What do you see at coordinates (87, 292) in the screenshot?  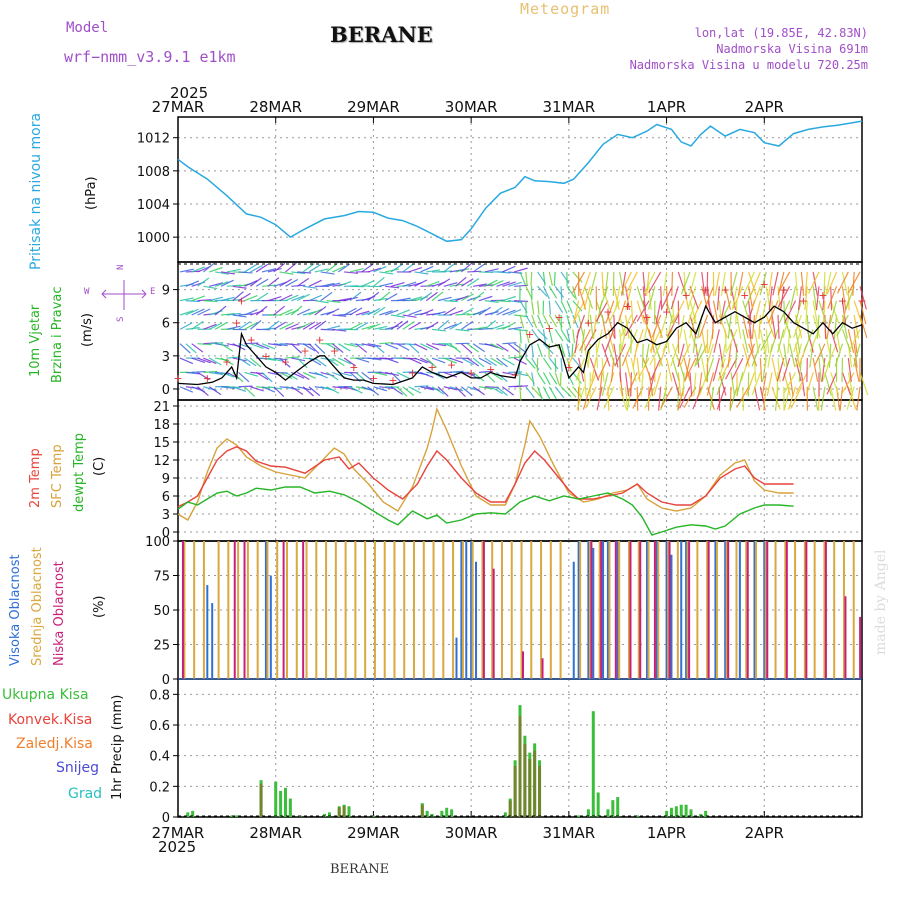 I see `compass-w: W` at bounding box center [87, 292].